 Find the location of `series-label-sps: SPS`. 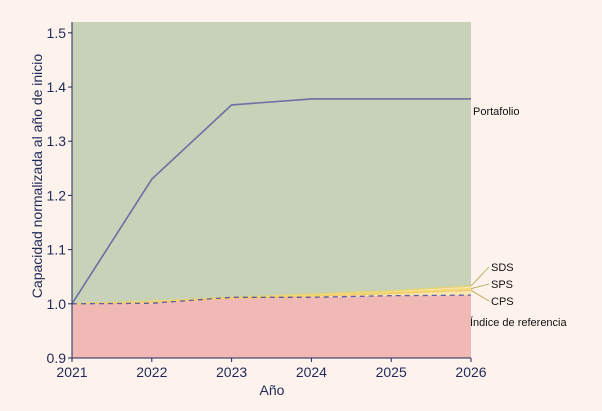

series-label-sps: SPS is located at coordinates (502, 285).